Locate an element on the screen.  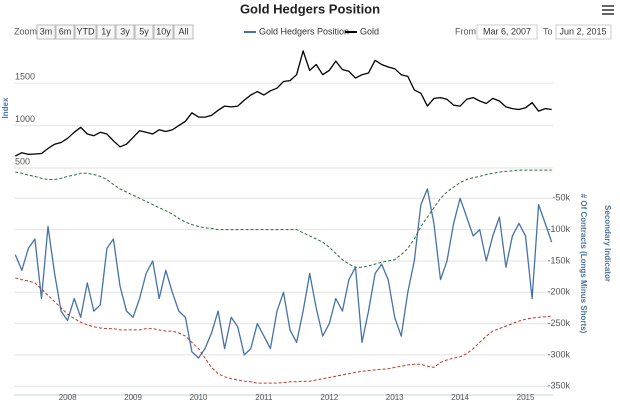
y-axis-title: # Of Contracts (Longs Minus Shorts) is located at coordinates (583, 264).